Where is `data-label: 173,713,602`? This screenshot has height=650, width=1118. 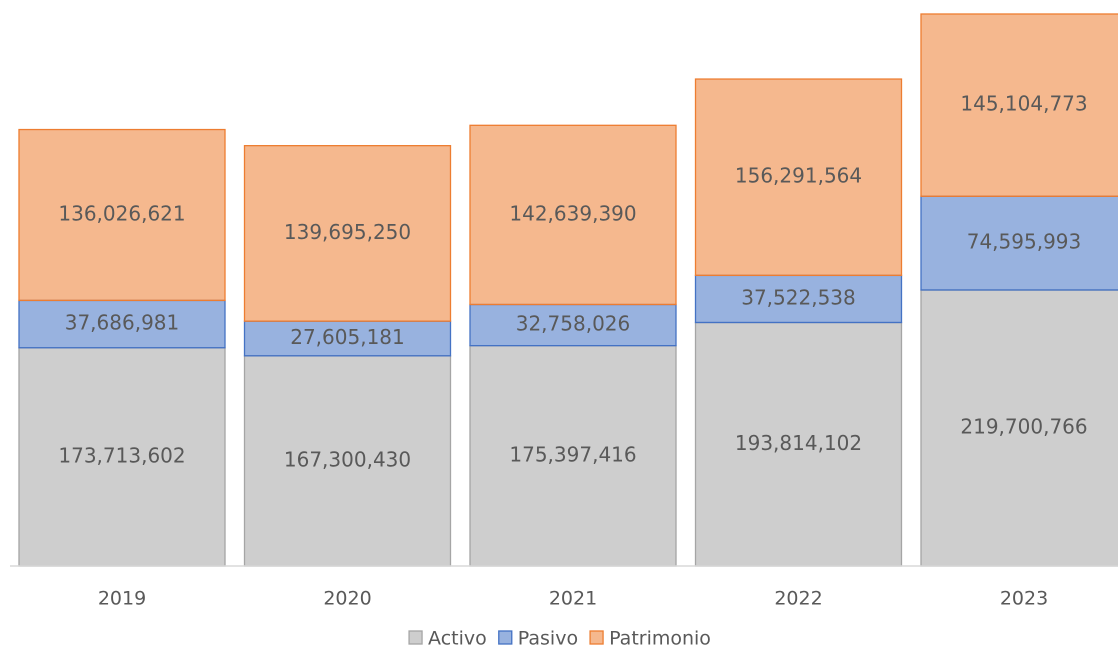 data-label: 173,713,602 is located at coordinates (121, 455).